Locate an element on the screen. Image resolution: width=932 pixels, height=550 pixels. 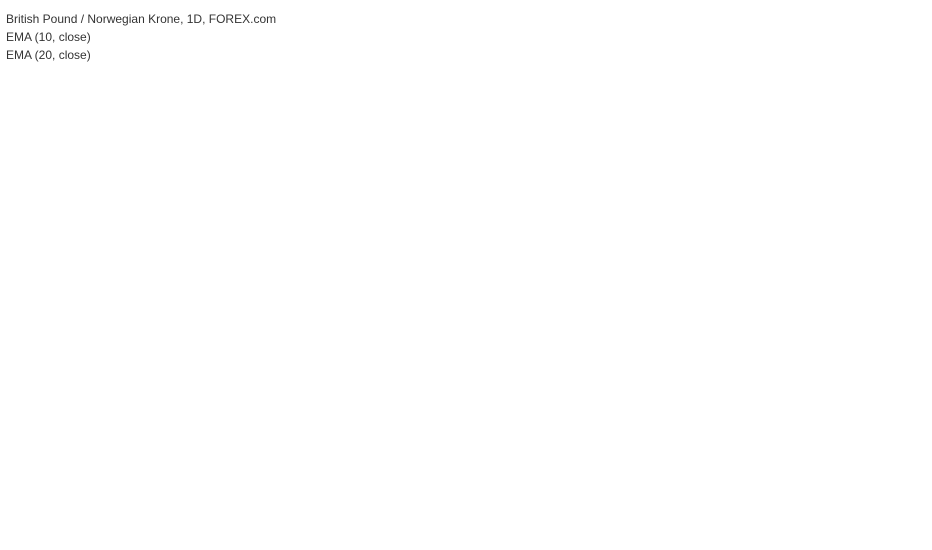
x-tick-label: Aug is located at coordinates (400, 536).